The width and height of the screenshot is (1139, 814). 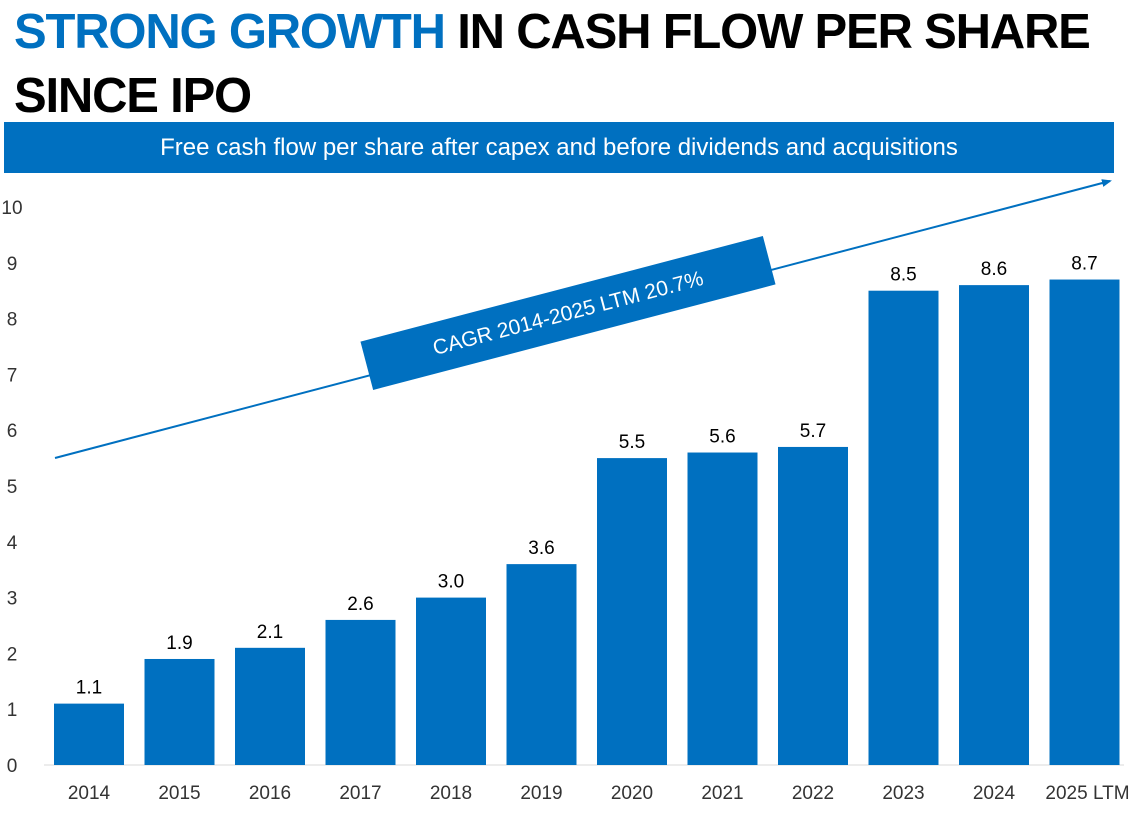 What do you see at coordinates (89, 734) in the screenshot?
I see `bar-2014` at bounding box center [89, 734].